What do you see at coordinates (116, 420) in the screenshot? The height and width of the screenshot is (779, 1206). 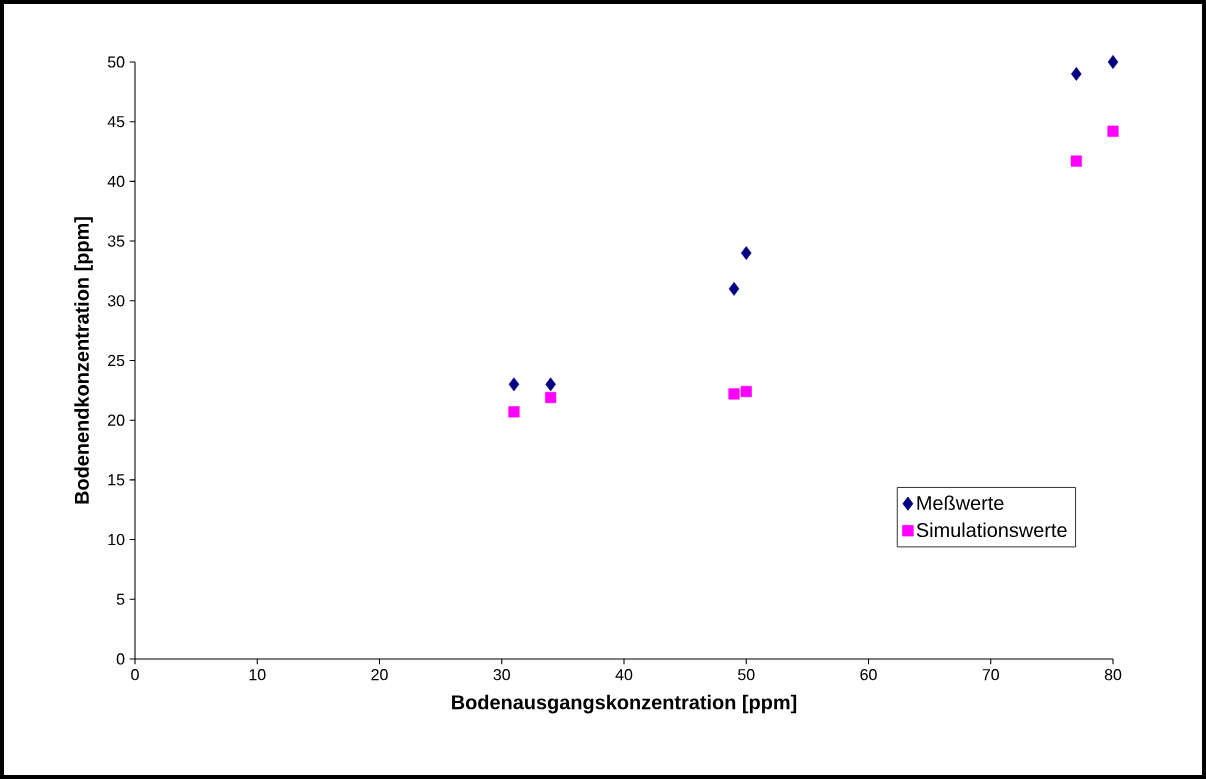 I see `y-tick-label: 20` at bounding box center [116, 420].